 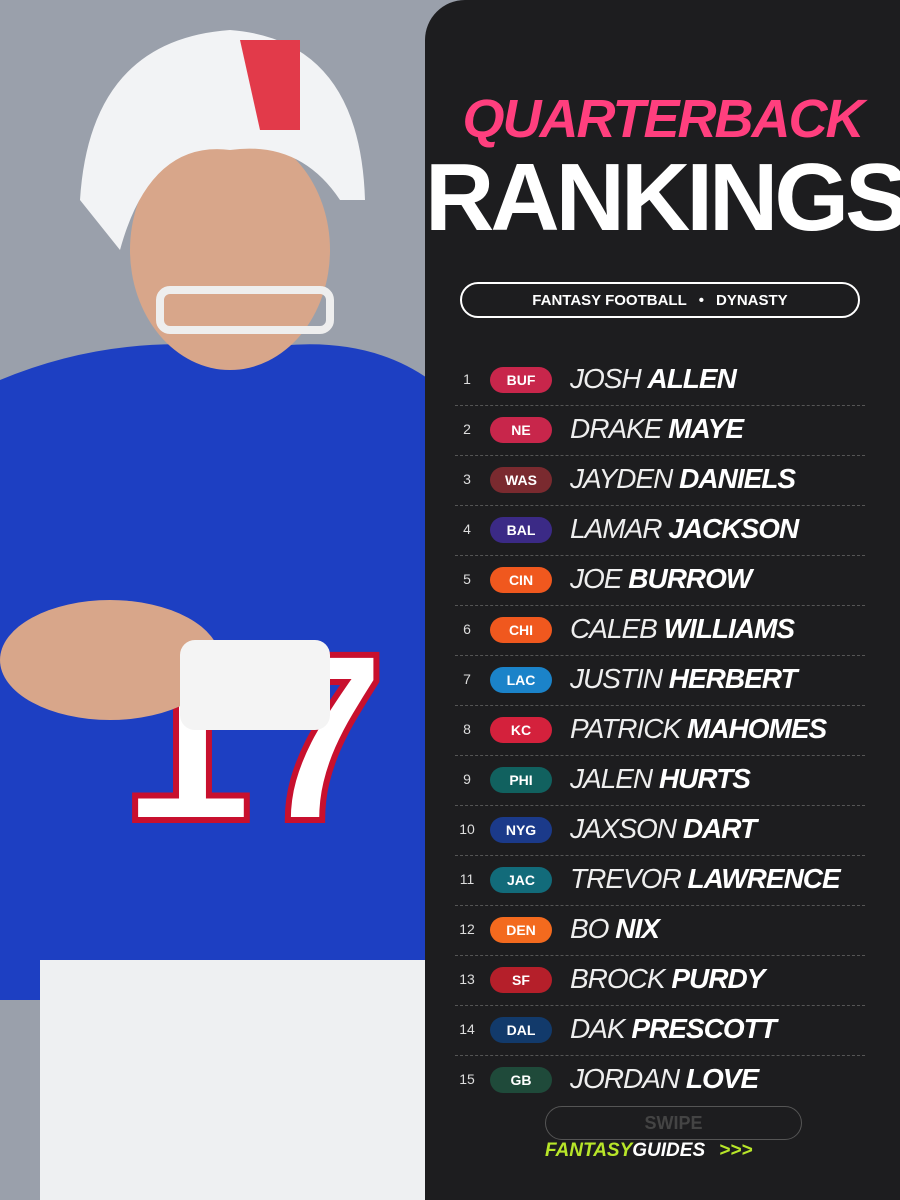 What do you see at coordinates (763, 878) in the screenshot?
I see `last-name: LAWRENCE` at bounding box center [763, 878].